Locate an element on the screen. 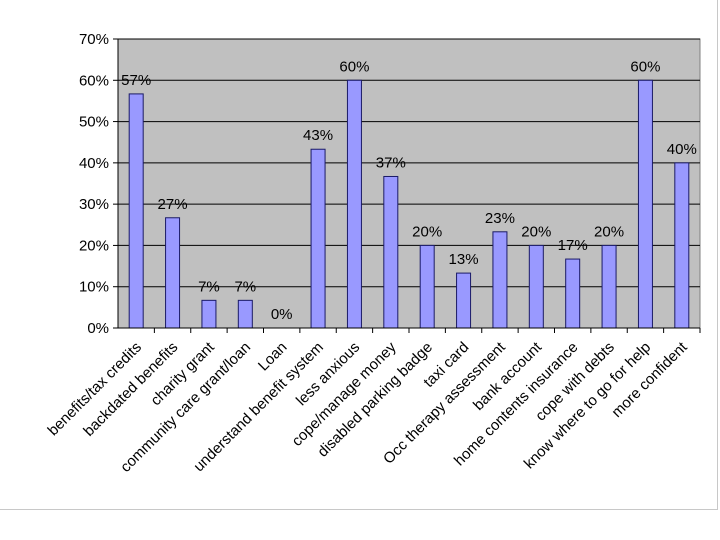  y-axis-tick-labels: 0% 10% 20% 30% 40% 50% 60% 70% is located at coordinates (98, 184).